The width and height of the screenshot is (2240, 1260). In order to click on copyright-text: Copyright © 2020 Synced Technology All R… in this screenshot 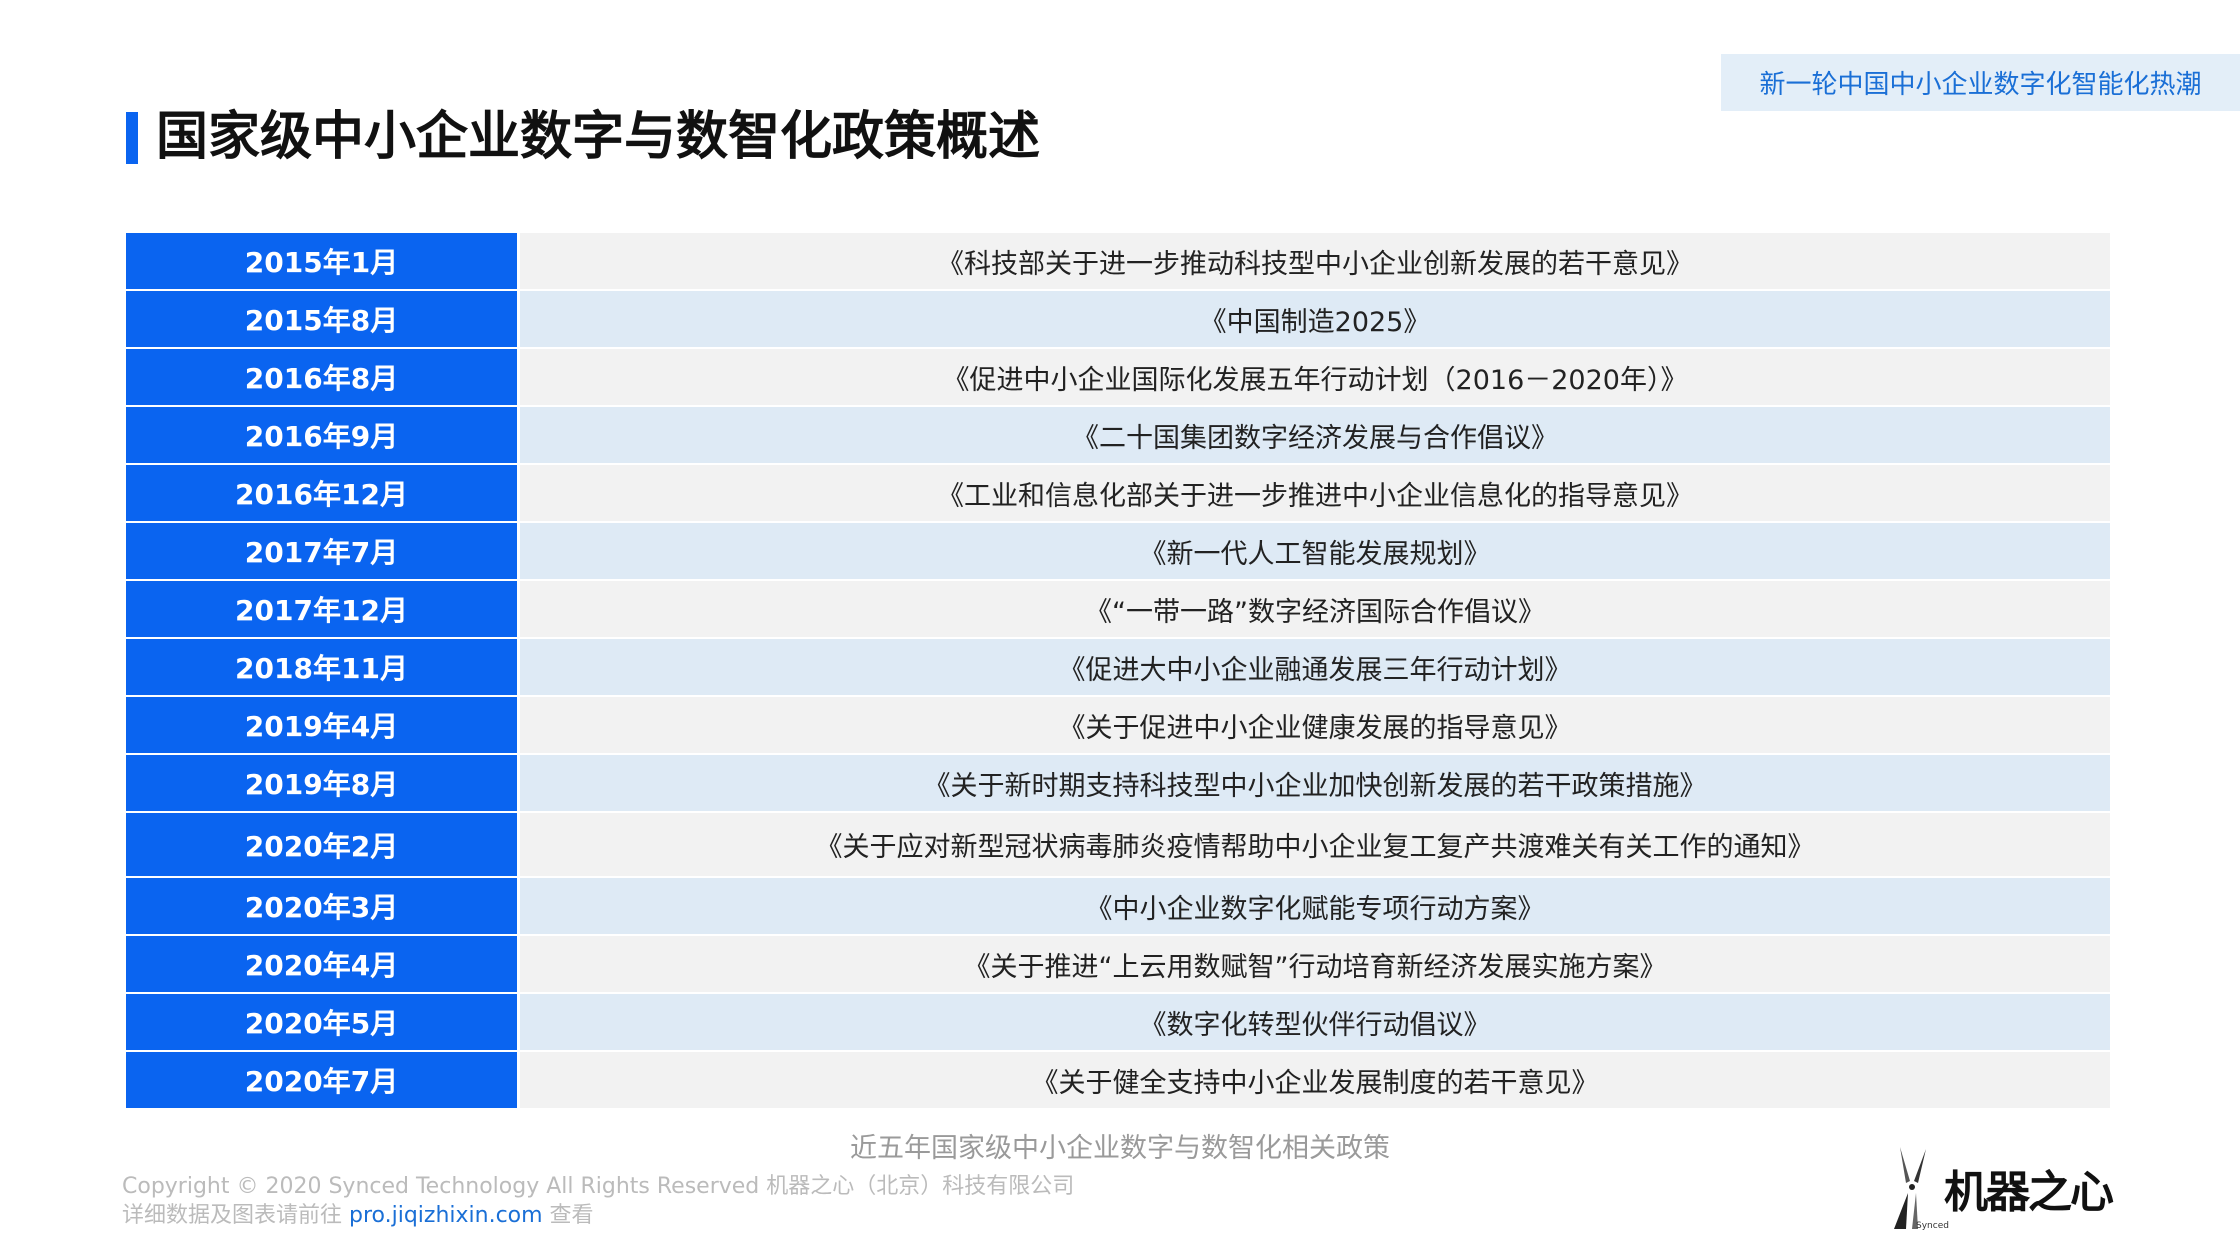, I will do `click(598, 1186)`.